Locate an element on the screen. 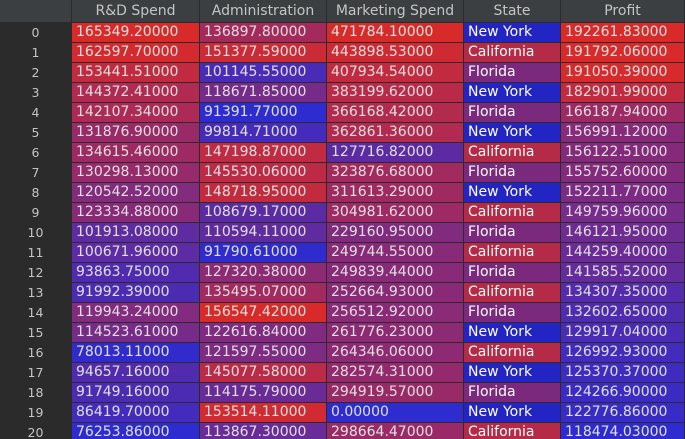 The height and width of the screenshot is (439, 685). rd-spend-cell: 142107.34000 is located at coordinates (136, 113).